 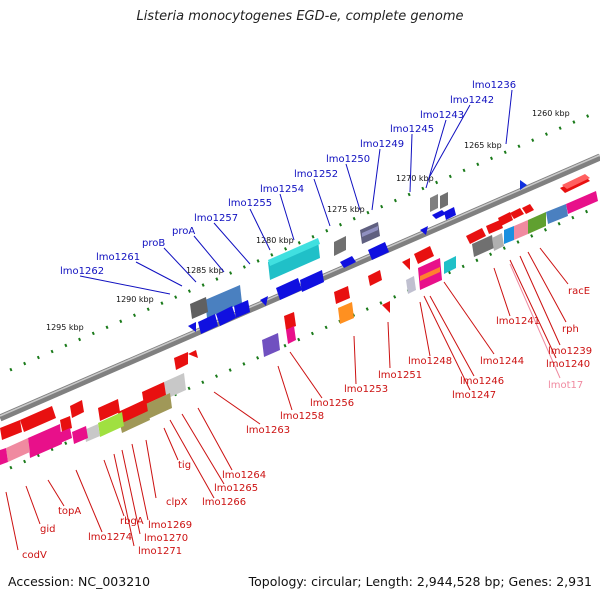 What do you see at coordinates (570, 351) in the screenshot?
I see `gene-label: lmo1239` at bounding box center [570, 351].